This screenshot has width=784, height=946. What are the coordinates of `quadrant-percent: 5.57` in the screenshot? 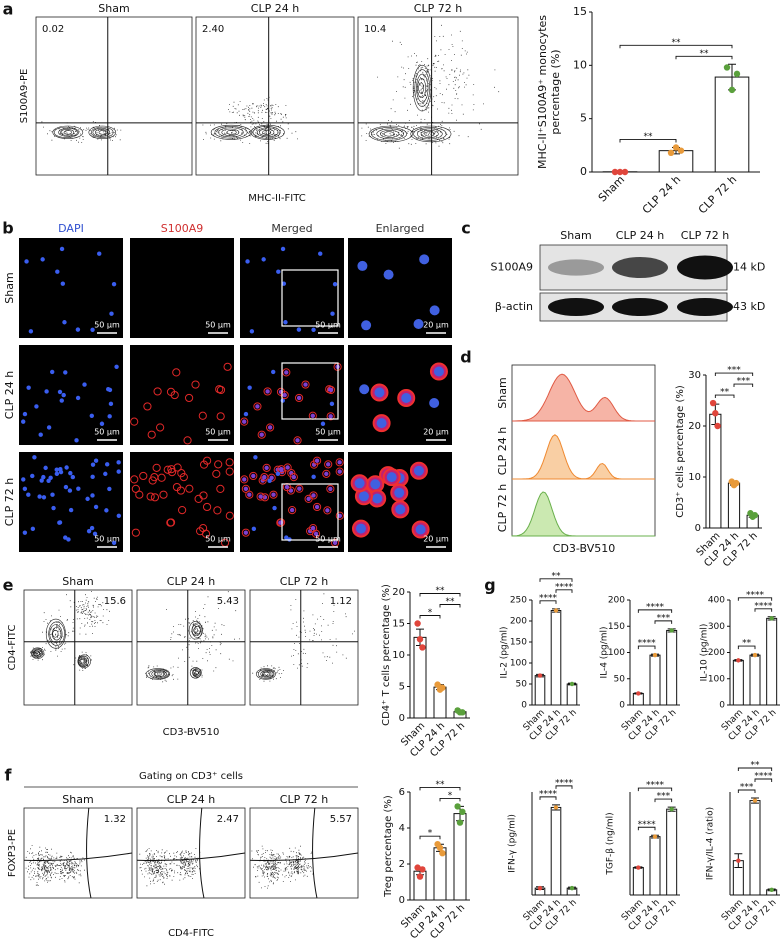 It's located at (341, 819).